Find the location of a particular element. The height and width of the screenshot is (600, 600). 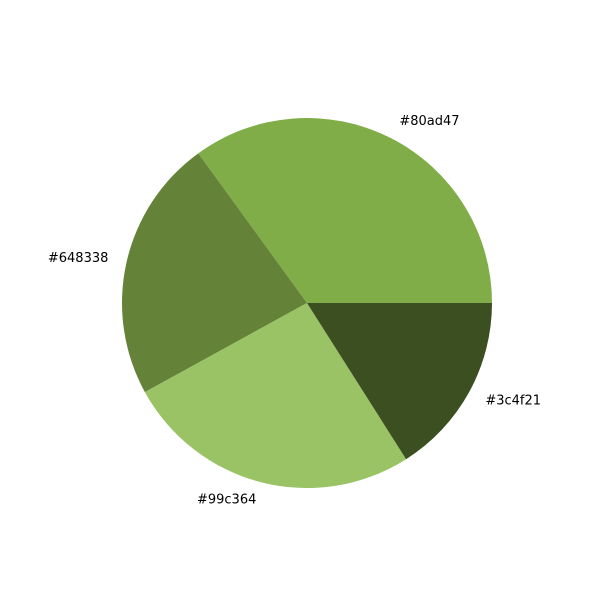

pie-slice-label-0: #80ad47 is located at coordinates (429, 121).